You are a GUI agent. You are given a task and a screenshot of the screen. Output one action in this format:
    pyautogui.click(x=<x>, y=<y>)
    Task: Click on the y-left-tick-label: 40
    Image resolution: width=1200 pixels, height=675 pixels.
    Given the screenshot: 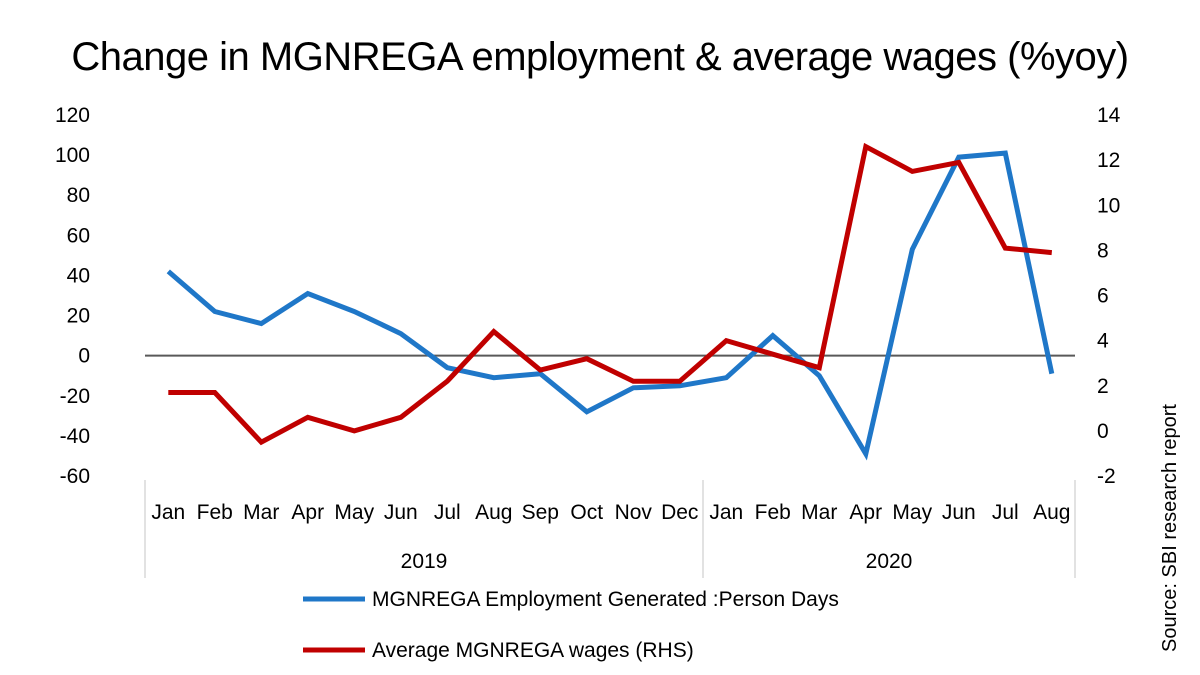 What is the action you would take?
    pyautogui.click(x=78, y=275)
    